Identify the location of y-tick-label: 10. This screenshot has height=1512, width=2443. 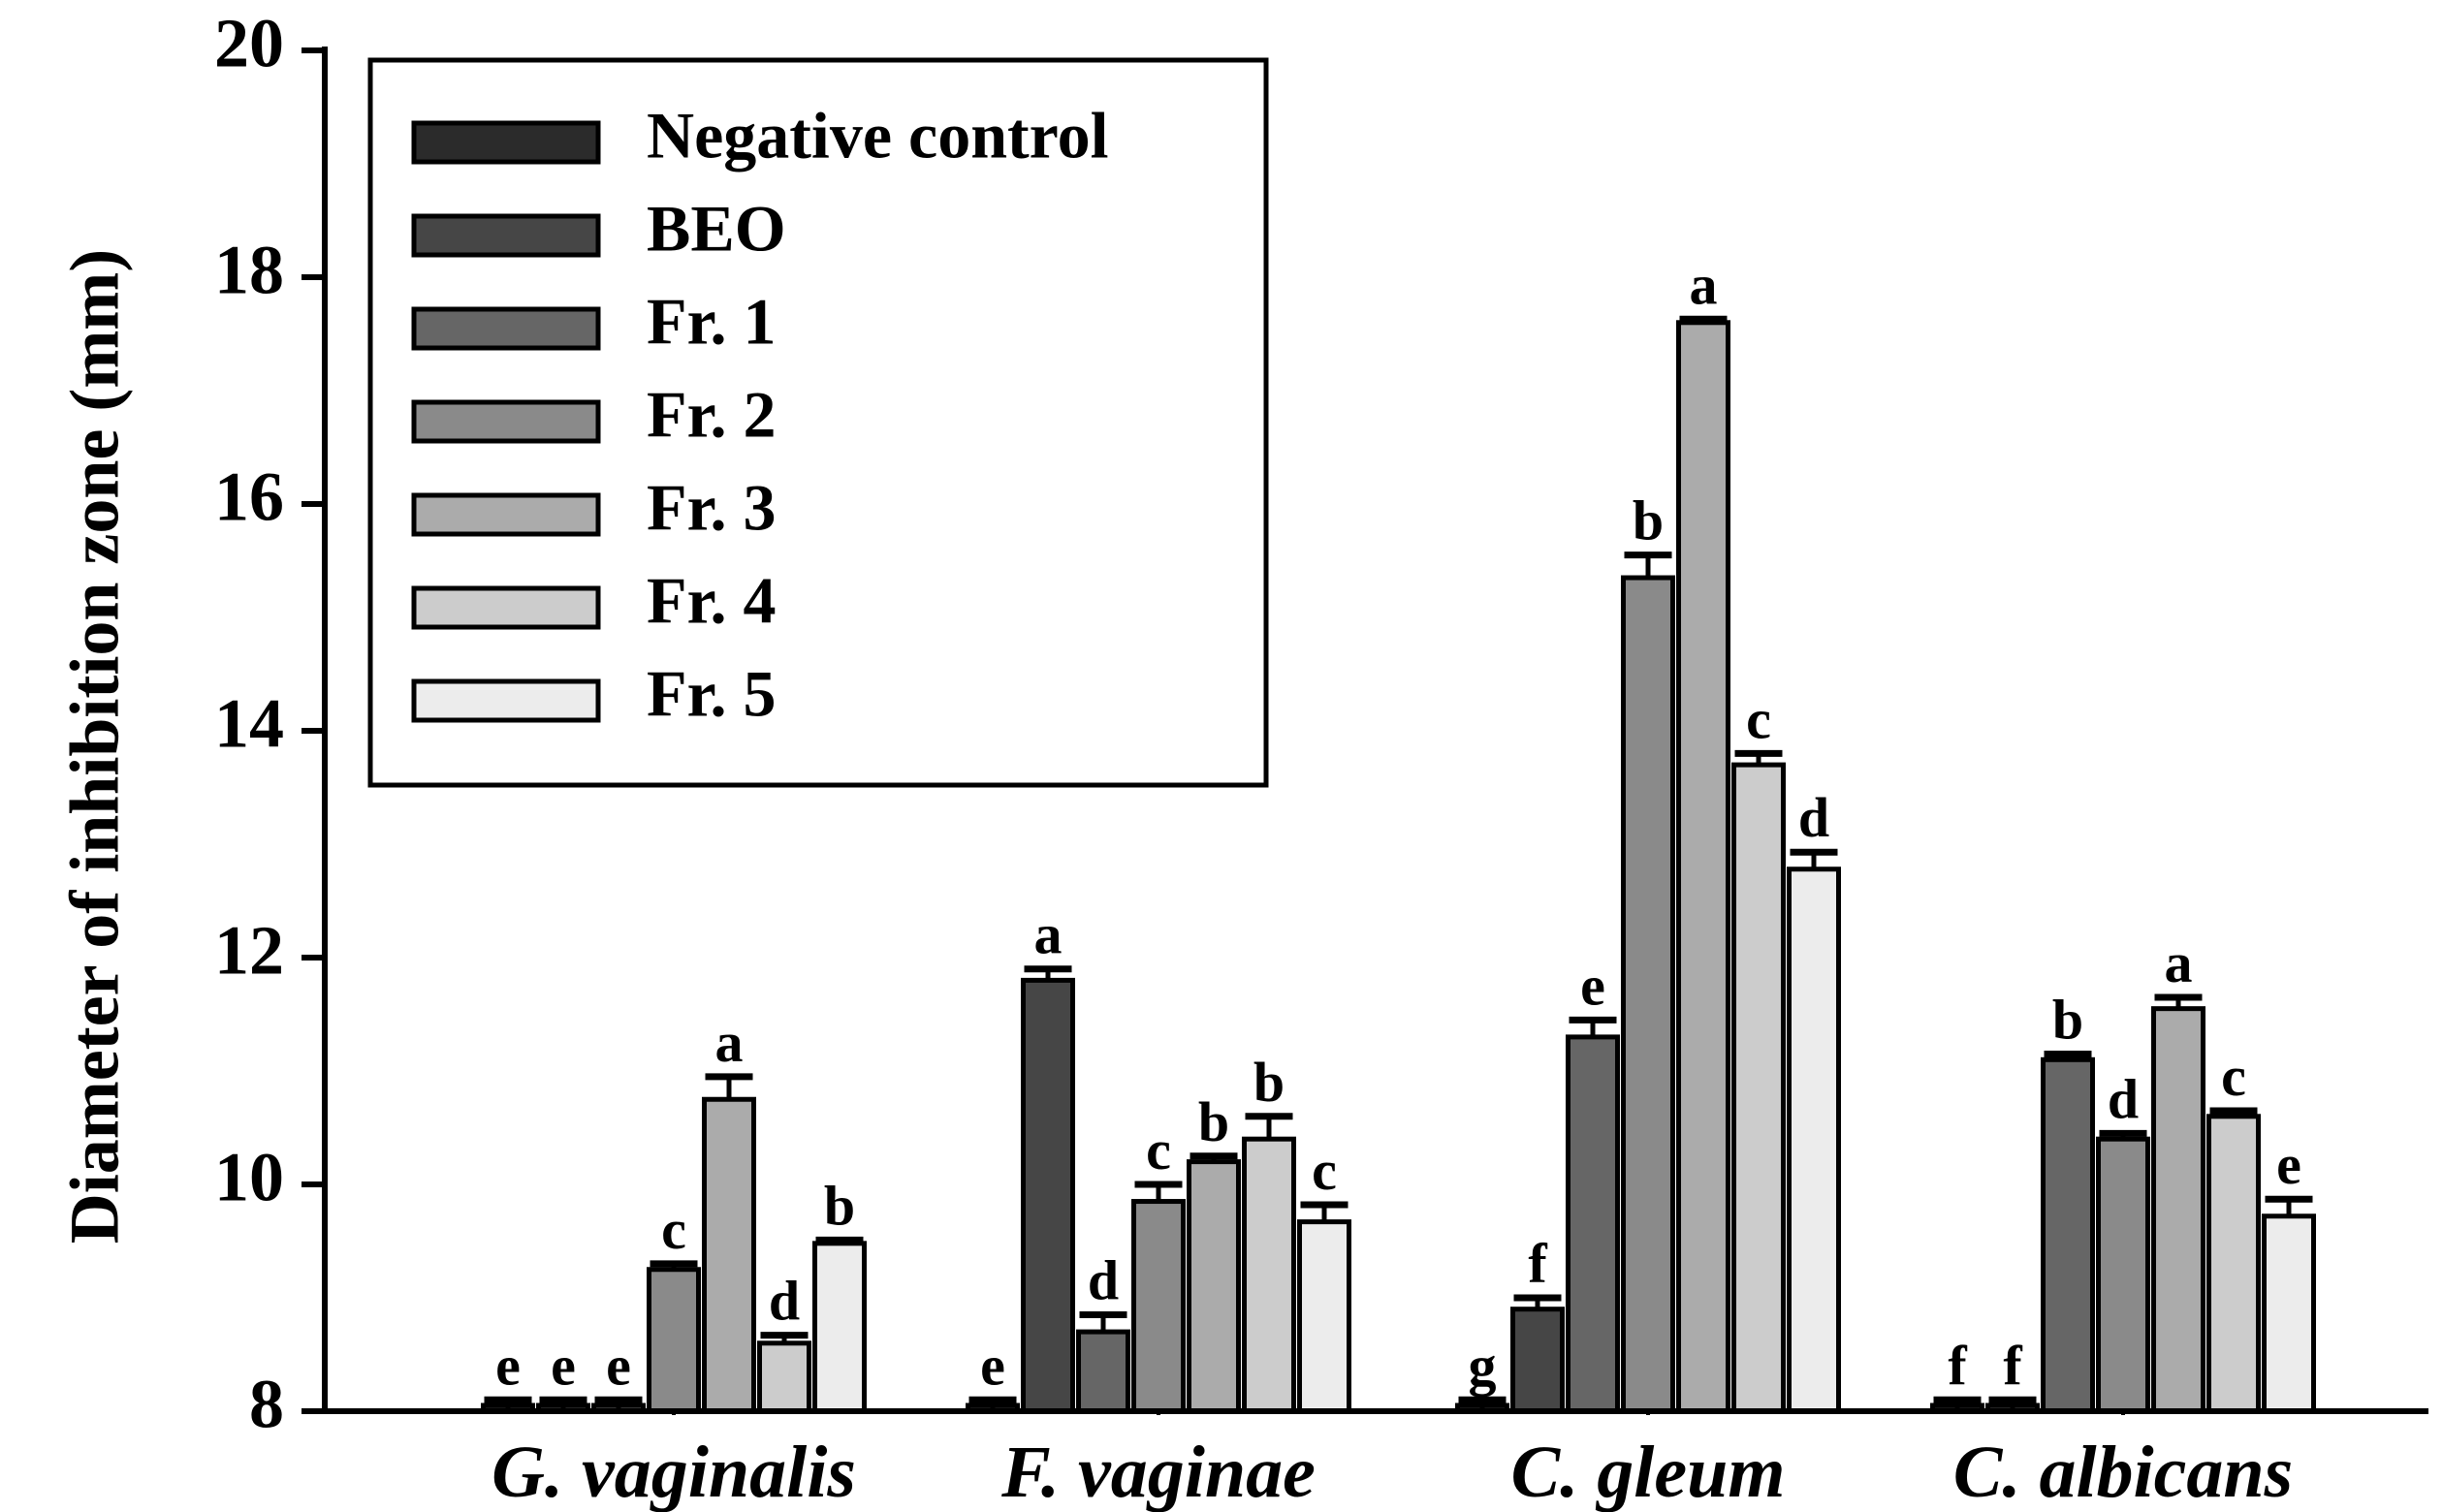
(249, 1178).